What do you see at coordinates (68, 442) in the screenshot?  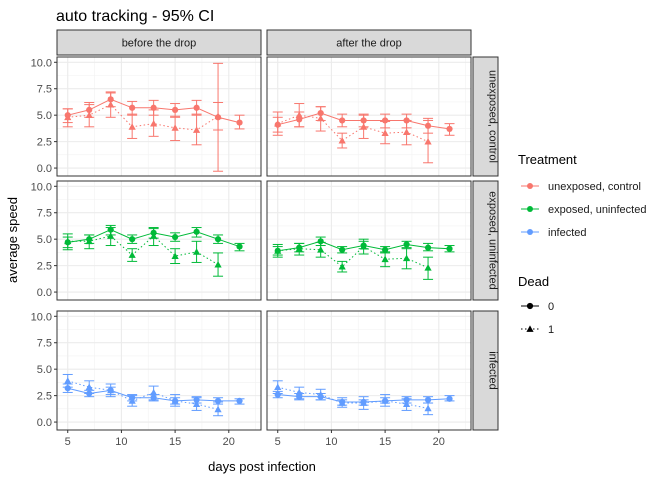 I see `x-tick-label: 5` at bounding box center [68, 442].